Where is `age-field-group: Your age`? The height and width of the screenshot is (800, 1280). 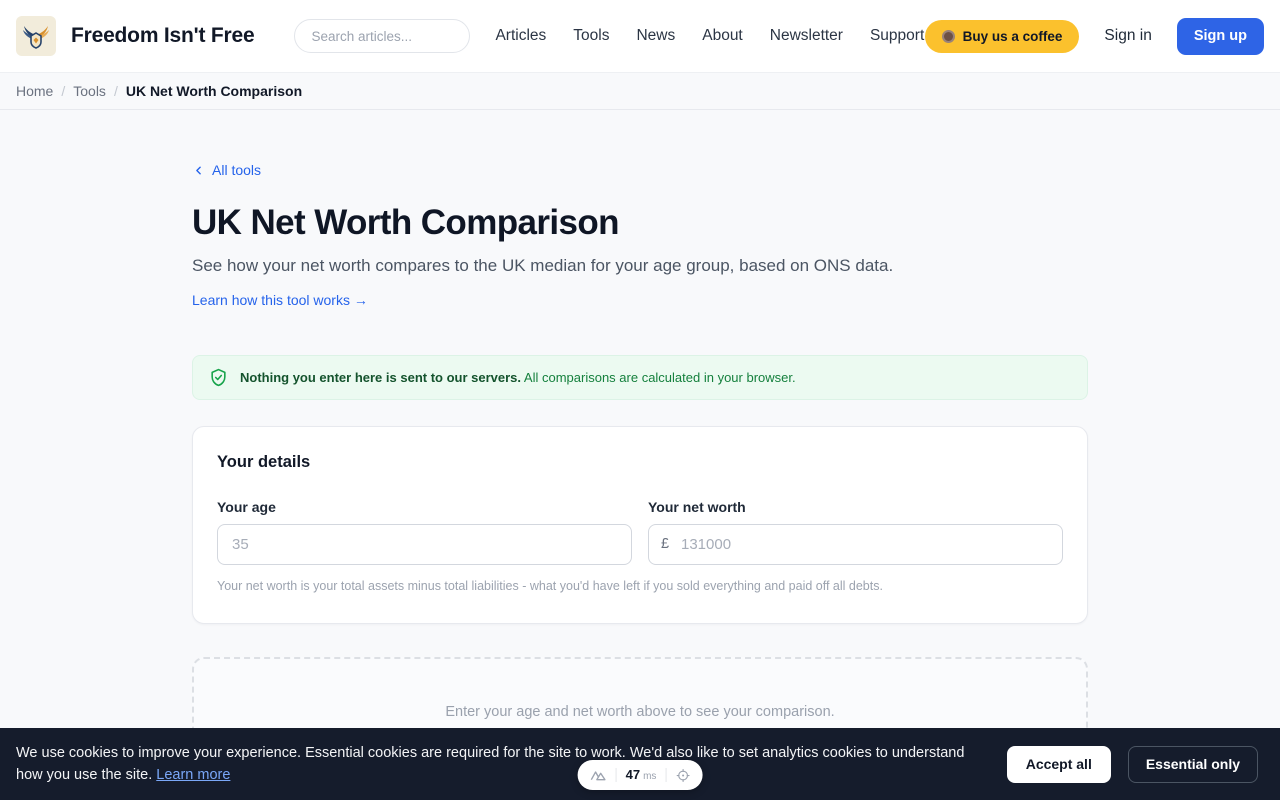
age-field-group: Your age is located at coordinates (424, 532).